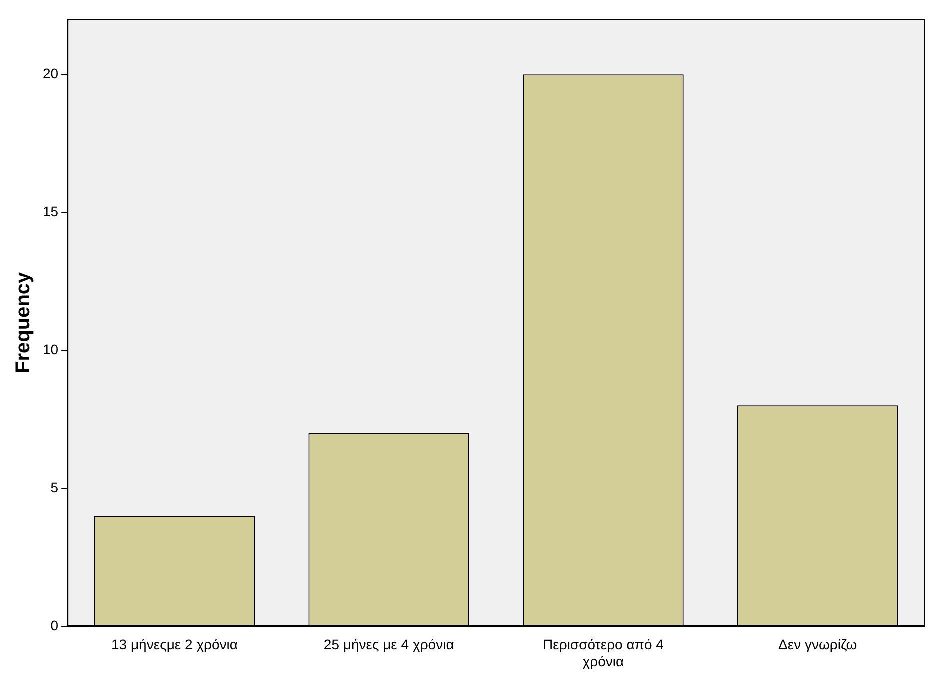 This screenshot has height=682, width=935. What do you see at coordinates (389, 644) in the screenshot?
I see `x-tick-label: 25 μήνες με 4 χρόνια` at bounding box center [389, 644].